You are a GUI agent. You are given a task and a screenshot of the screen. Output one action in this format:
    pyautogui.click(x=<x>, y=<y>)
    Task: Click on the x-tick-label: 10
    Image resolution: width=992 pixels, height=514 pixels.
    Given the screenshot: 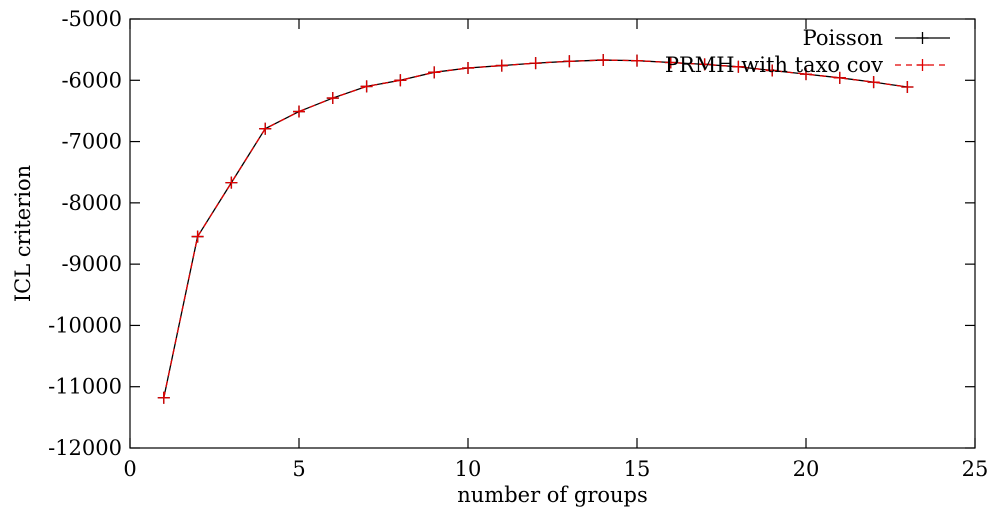 What is the action you would take?
    pyautogui.click(x=468, y=469)
    